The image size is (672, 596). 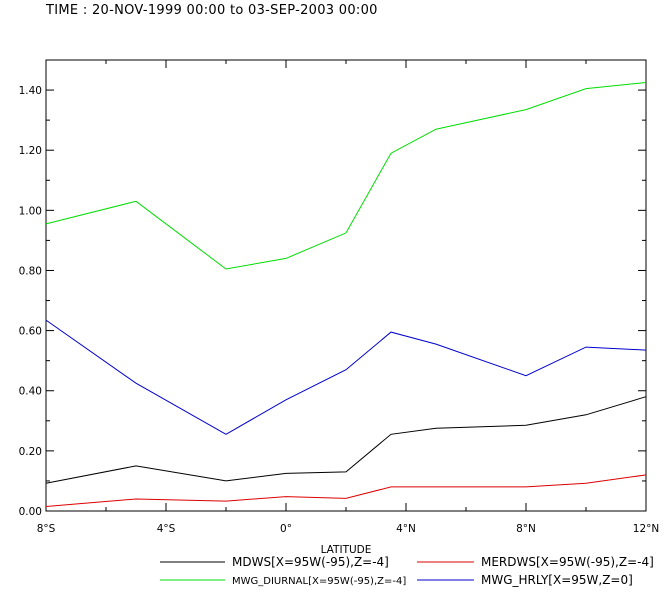 I want to click on x-axis-label: LATITUDE, so click(x=346, y=550).